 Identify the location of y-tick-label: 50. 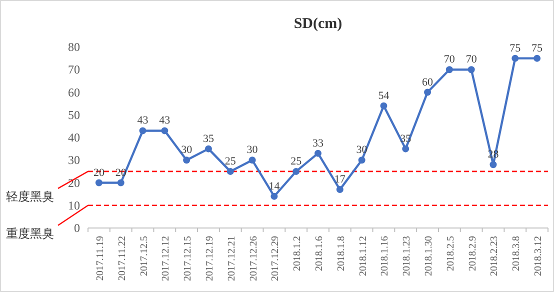
(74, 115).